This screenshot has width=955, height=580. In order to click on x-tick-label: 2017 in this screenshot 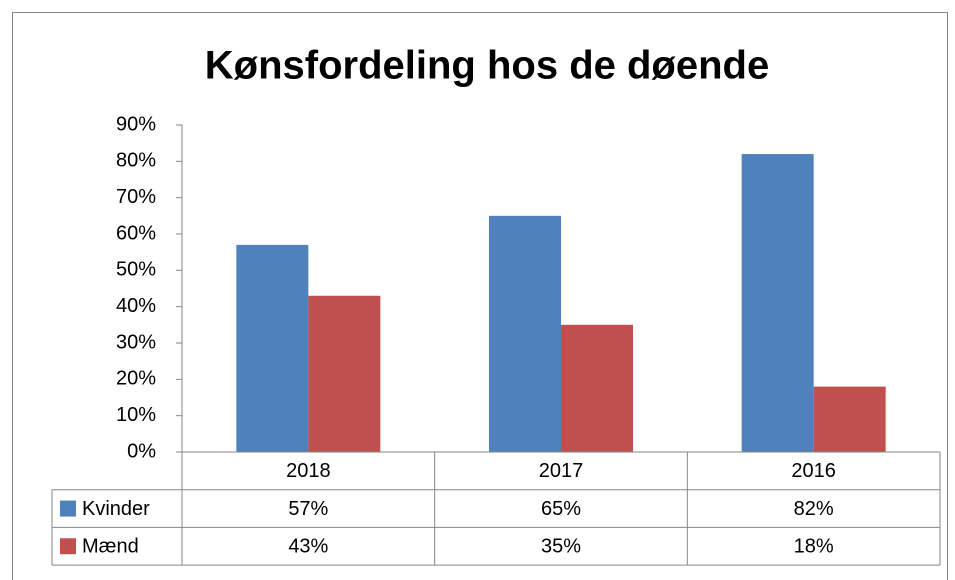, I will do `click(561, 471)`.